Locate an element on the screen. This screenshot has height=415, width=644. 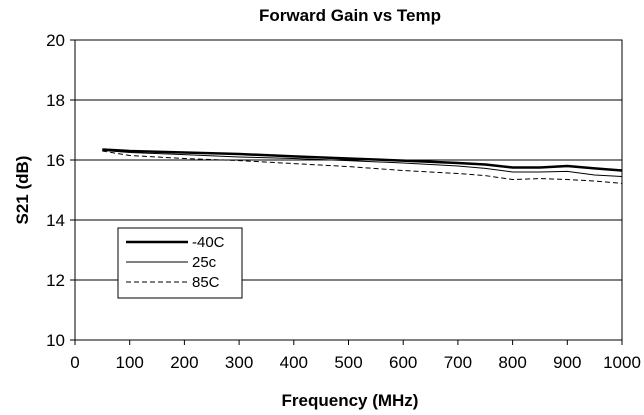
legend-label-0: -40C is located at coordinates (208, 242).